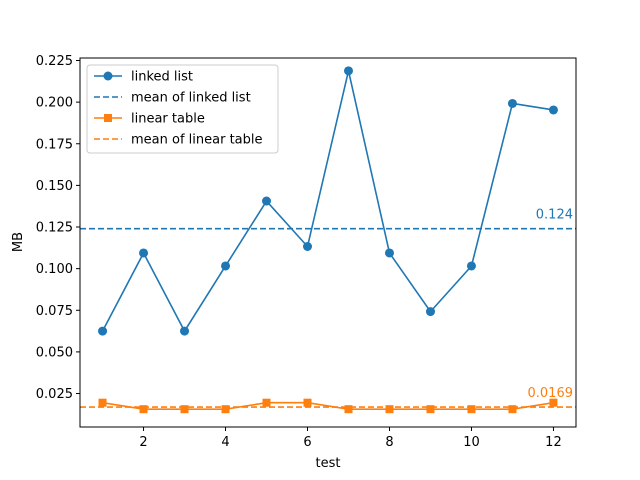  Describe the element at coordinates (350, 438) in the screenshot. I see `x-axis: 2 4 6 8 10 12` at that location.